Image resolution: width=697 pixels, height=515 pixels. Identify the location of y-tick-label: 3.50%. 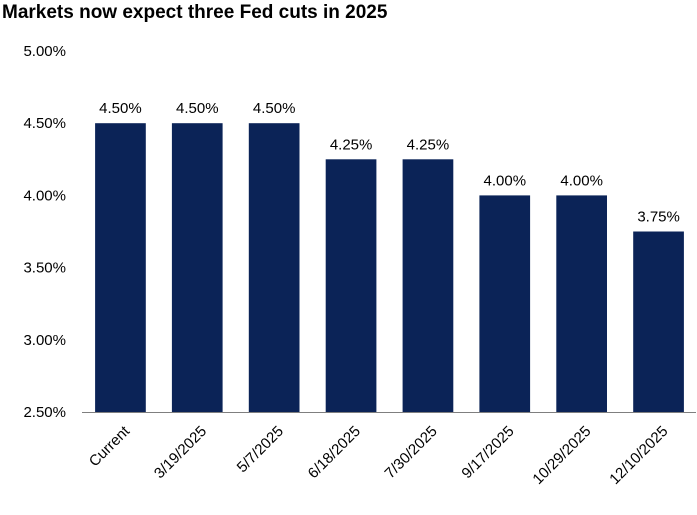
(44, 268).